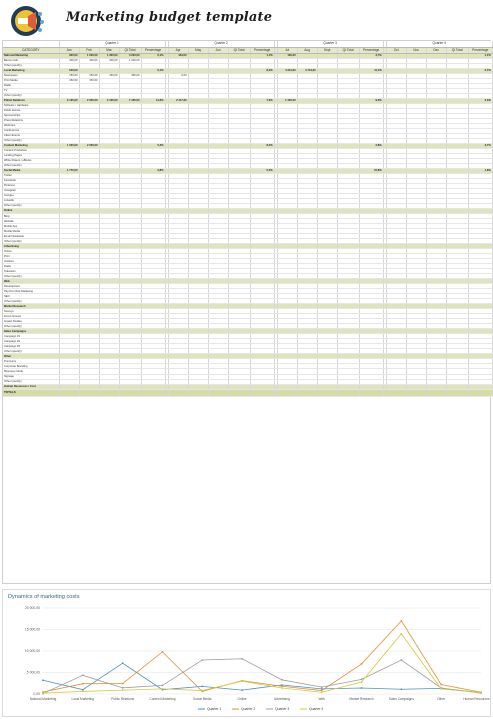 This screenshot has height=719, width=493. Describe the element at coordinates (371, 146) in the screenshot. I see `value-cell: 2,8%` at that location.